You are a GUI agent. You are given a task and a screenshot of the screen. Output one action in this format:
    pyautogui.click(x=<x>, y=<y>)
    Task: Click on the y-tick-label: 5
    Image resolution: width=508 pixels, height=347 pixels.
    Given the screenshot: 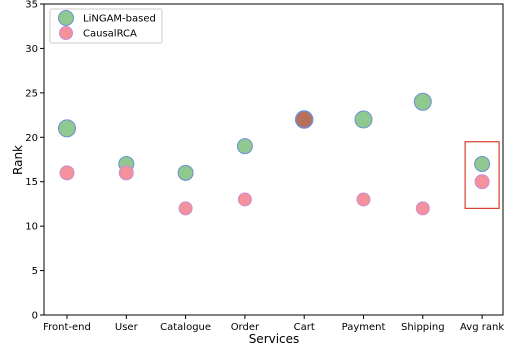 What is the action you would take?
    pyautogui.click(x=35, y=271)
    